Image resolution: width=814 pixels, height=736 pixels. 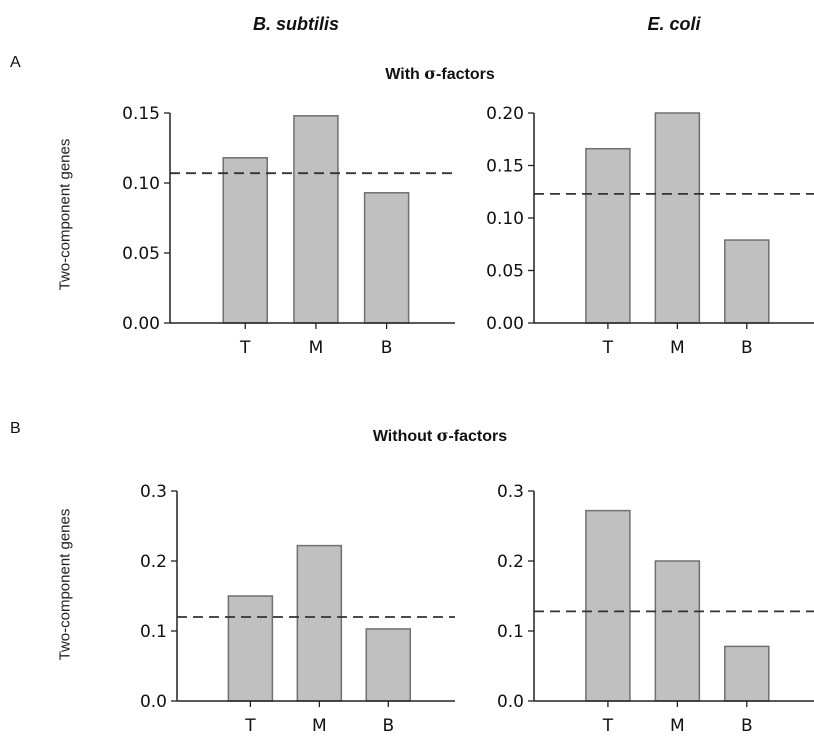 I want to click on panel-letter-b: B, so click(x=15, y=428).